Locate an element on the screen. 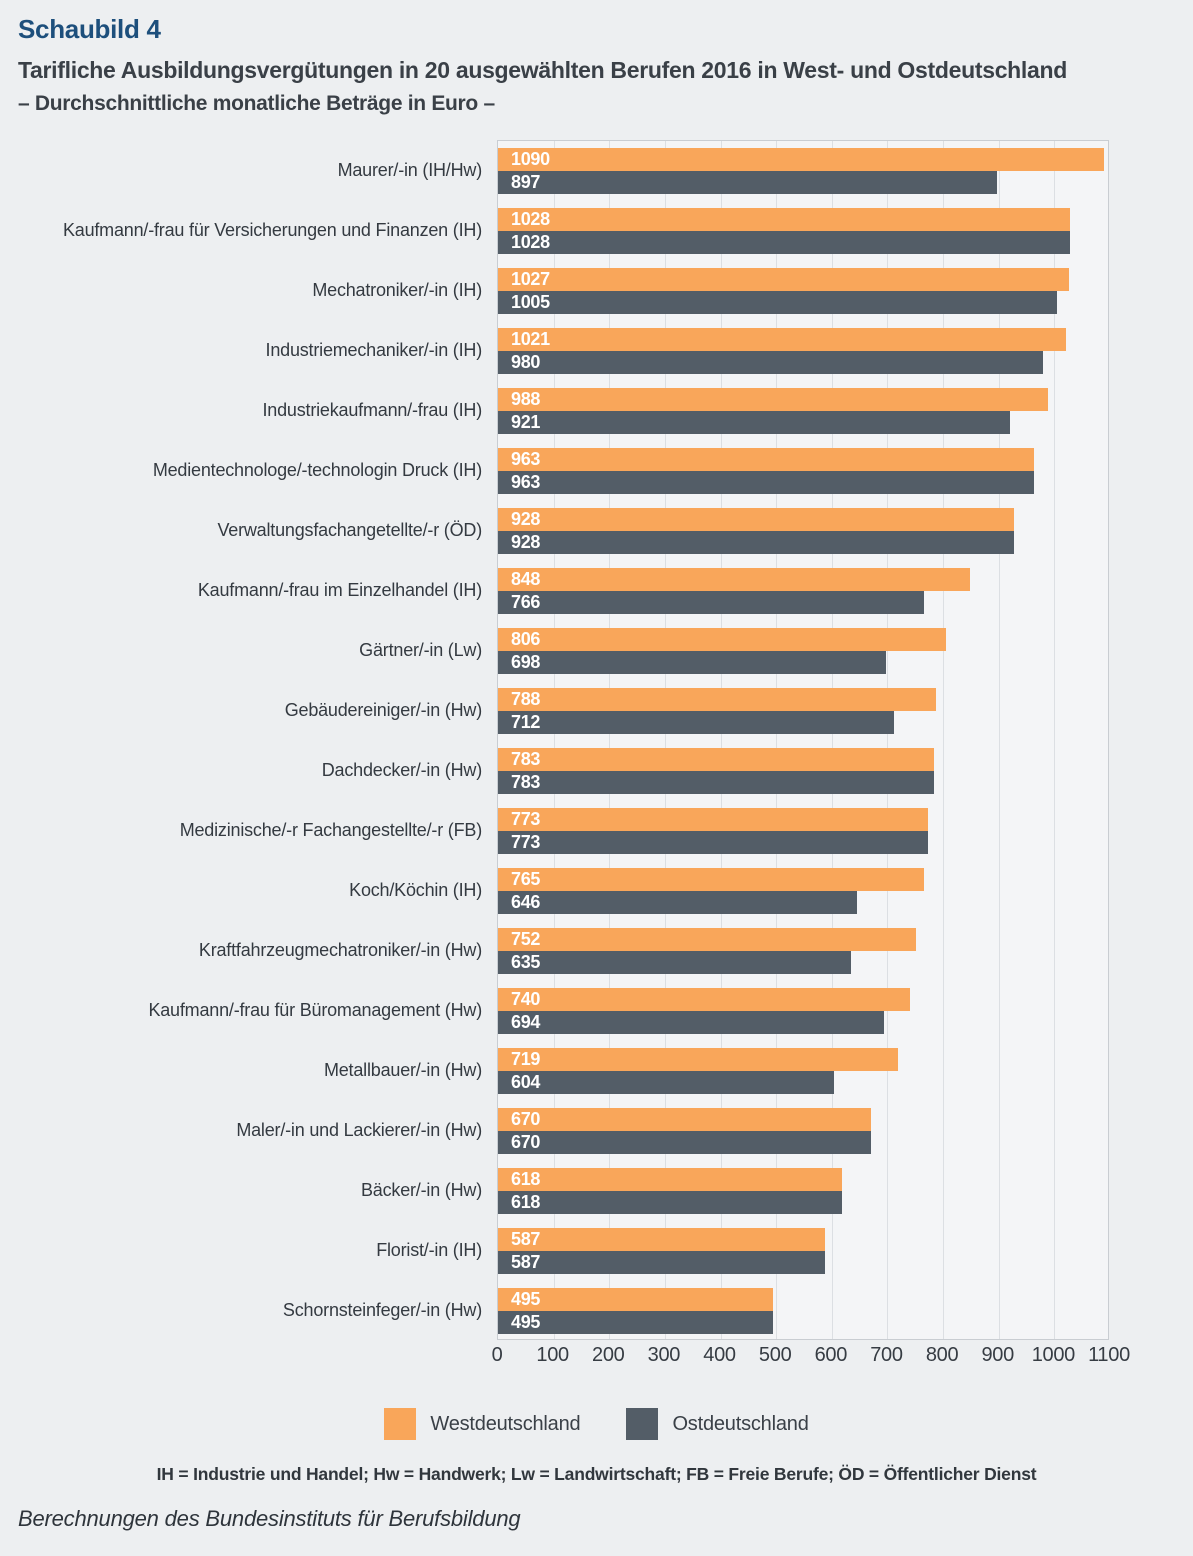 The width and height of the screenshot is (1193, 1556). axis-tick-label: 700 is located at coordinates (886, 1355).